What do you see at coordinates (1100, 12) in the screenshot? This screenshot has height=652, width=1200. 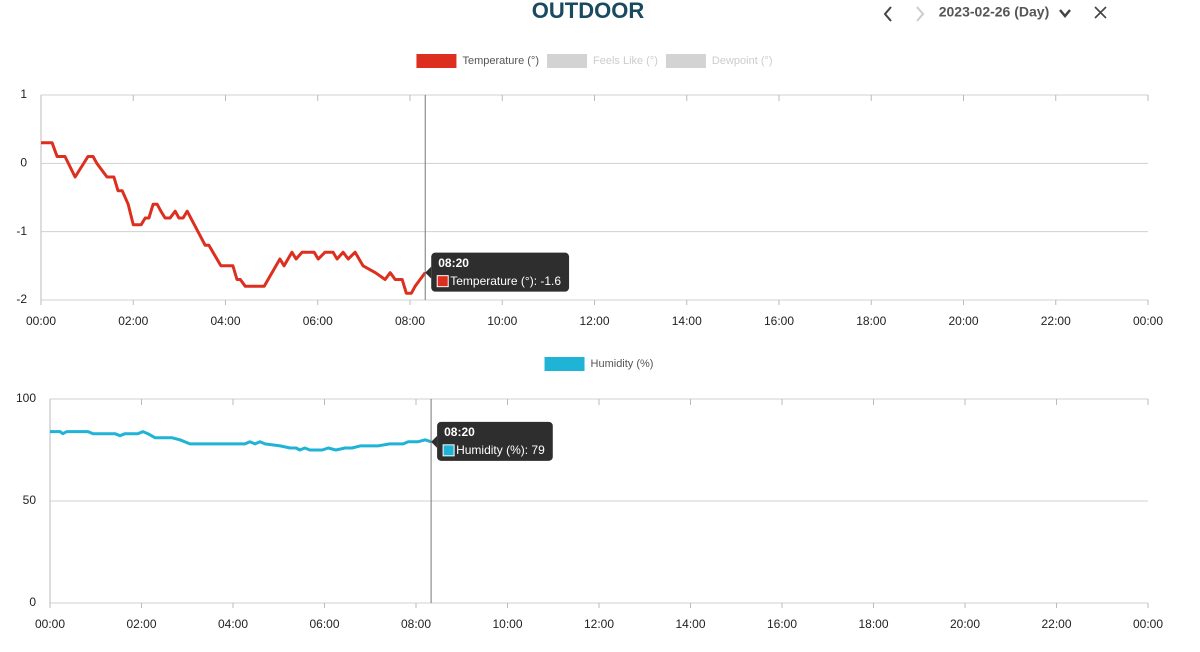 I see `close-button` at bounding box center [1100, 12].